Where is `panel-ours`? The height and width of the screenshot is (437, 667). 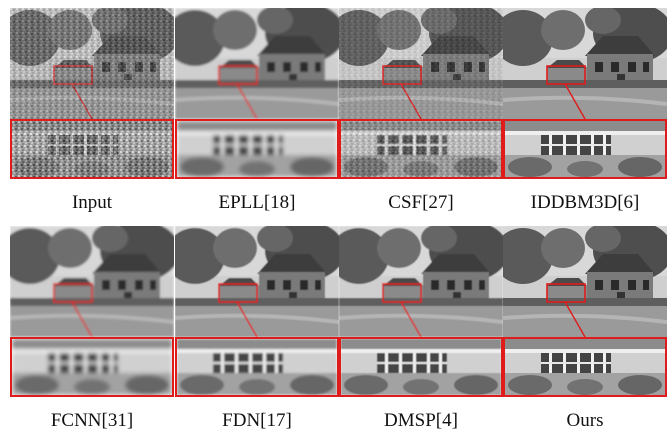 panel-ours is located at coordinates (585, 311).